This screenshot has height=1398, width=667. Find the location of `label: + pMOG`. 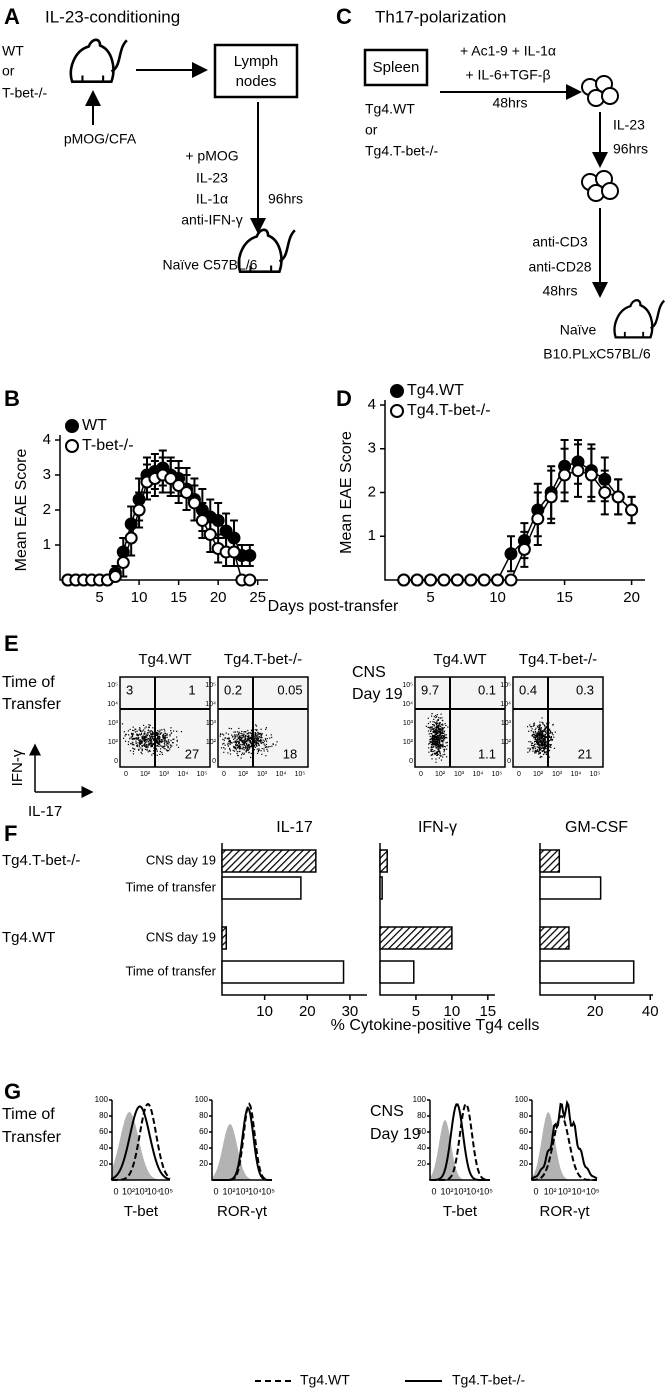

label: + pMOG is located at coordinates (211, 156).